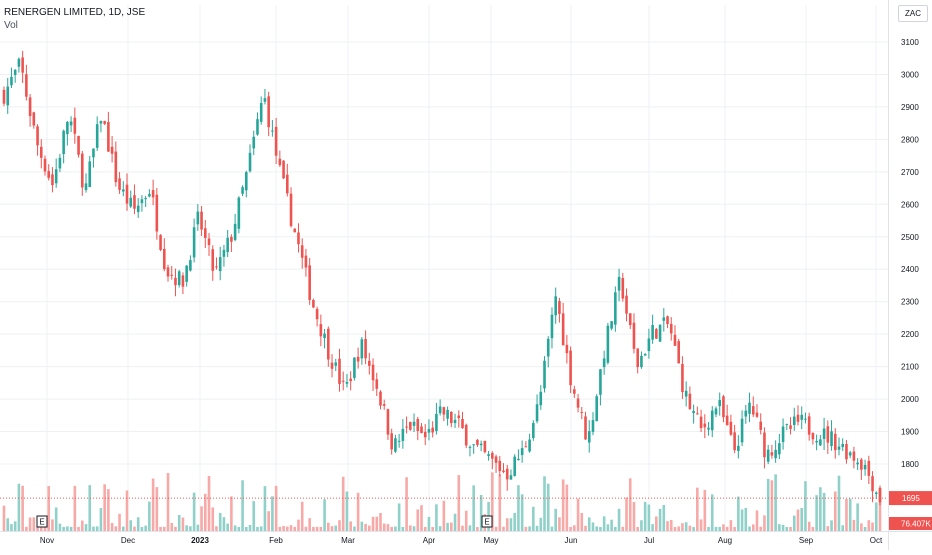 The height and width of the screenshot is (555, 932). I want to click on price-tick-label: 1900, so click(910, 432).